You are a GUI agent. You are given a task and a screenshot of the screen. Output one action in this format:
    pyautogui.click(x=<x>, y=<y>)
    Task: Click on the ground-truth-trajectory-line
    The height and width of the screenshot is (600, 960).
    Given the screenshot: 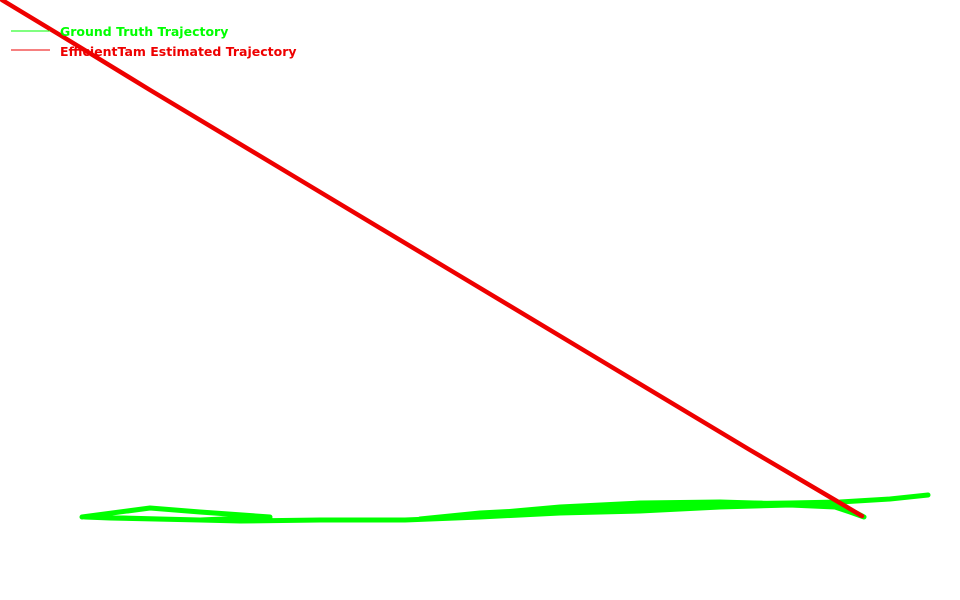 What is the action you would take?
    pyautogui.click(x=505, y=508)
    